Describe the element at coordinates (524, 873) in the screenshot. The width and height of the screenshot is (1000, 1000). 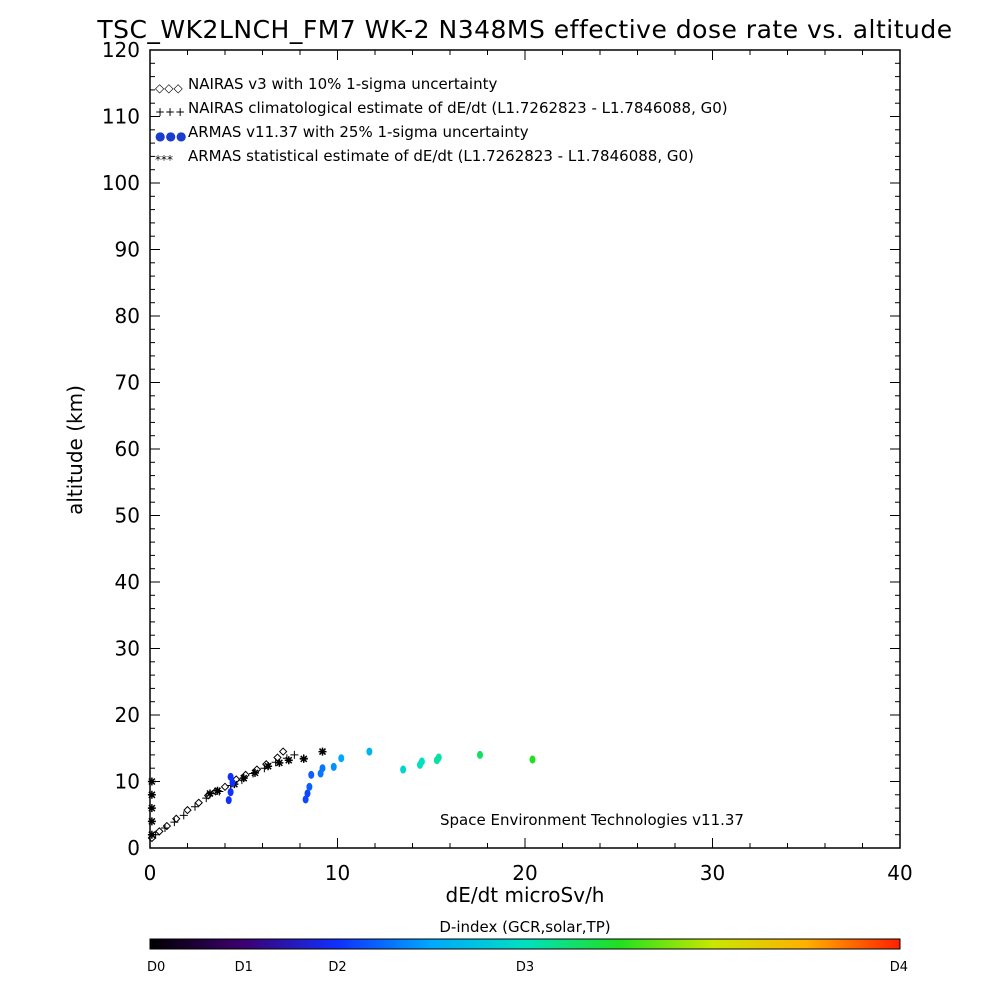
I see `x-tick-label: 20` at that location.